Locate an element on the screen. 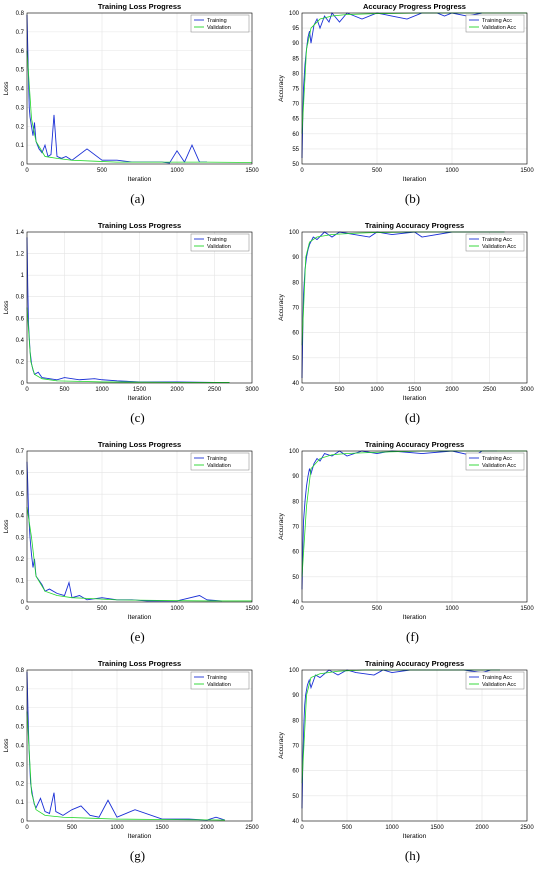 This screenshot has width=550, height=873. y-tick-label: 1.2 is located at coordinates (20, 255).